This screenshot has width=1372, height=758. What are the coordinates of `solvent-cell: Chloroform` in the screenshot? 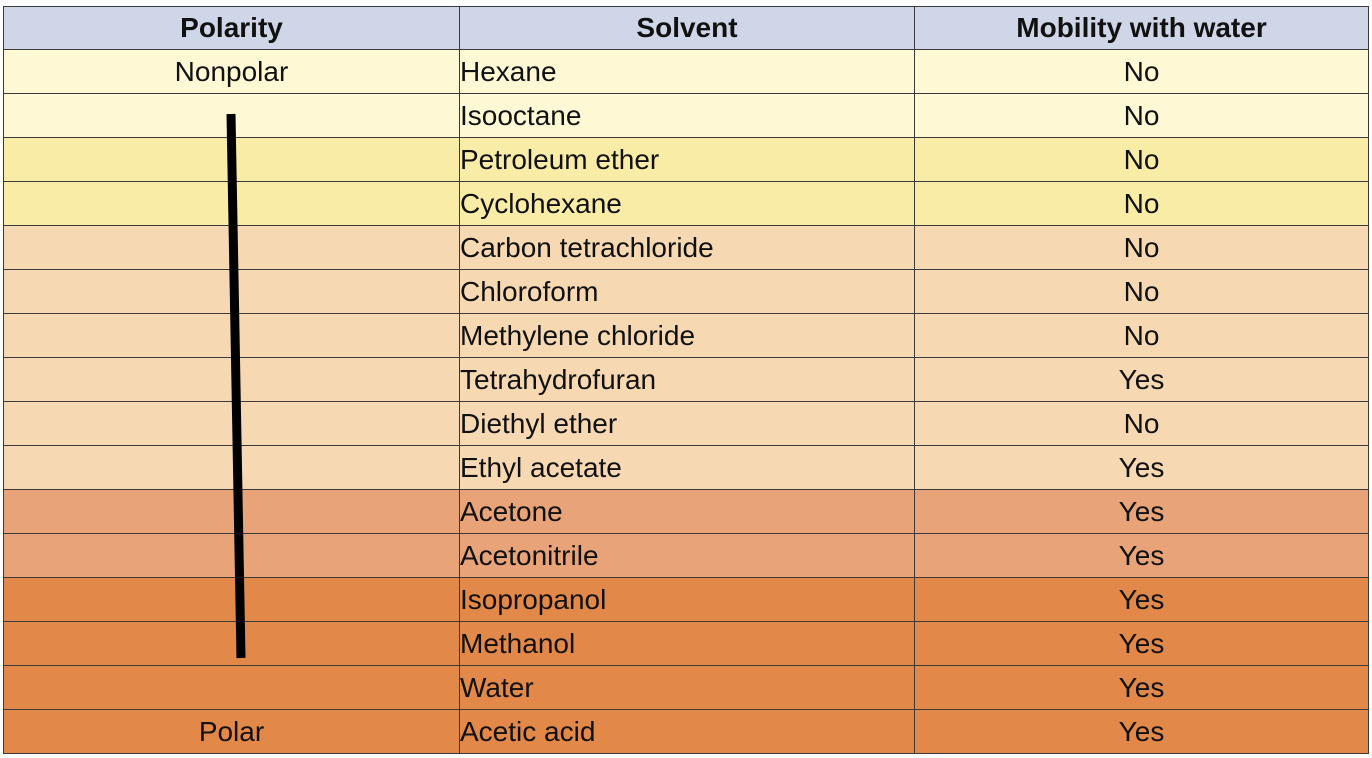 It's located at (687, 291).